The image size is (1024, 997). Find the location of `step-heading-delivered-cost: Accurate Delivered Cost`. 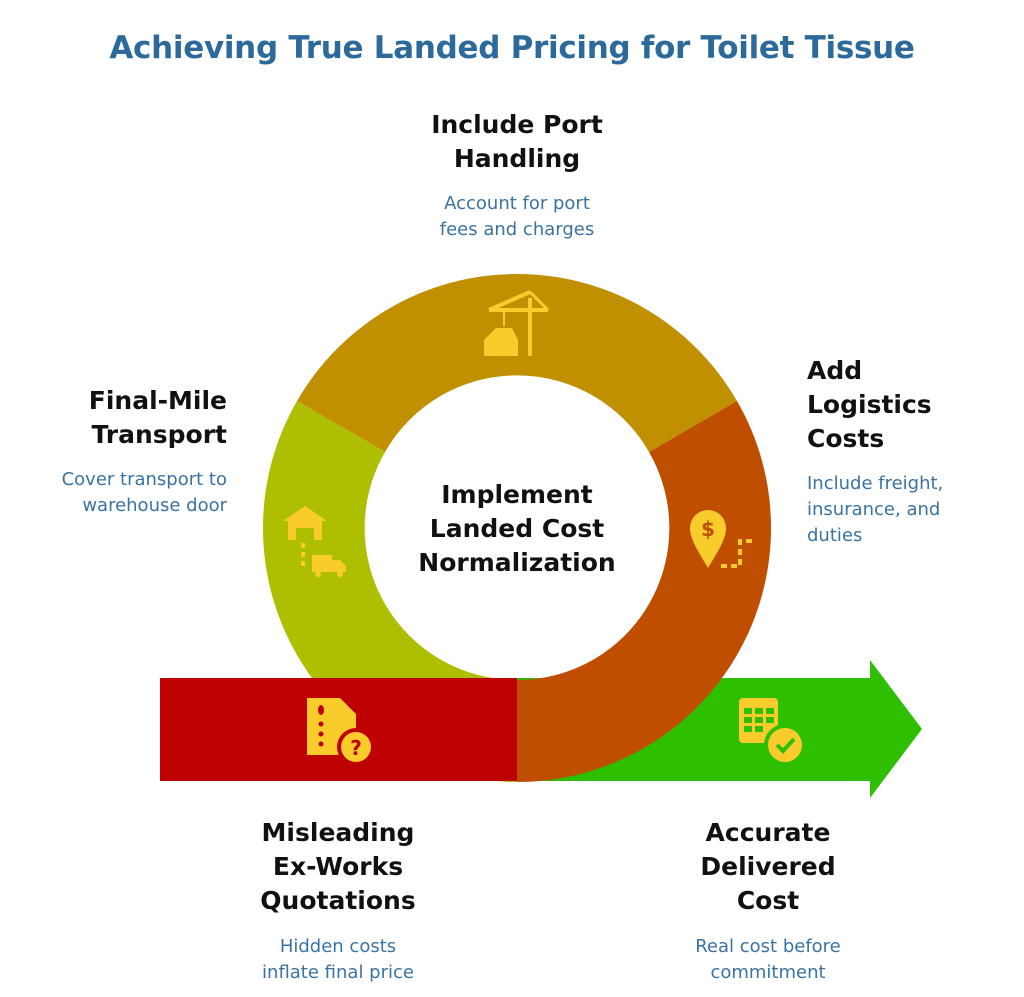

step-heading-delivered-cost: Accurate Delivered Cost is located at coordinates (768, 866).